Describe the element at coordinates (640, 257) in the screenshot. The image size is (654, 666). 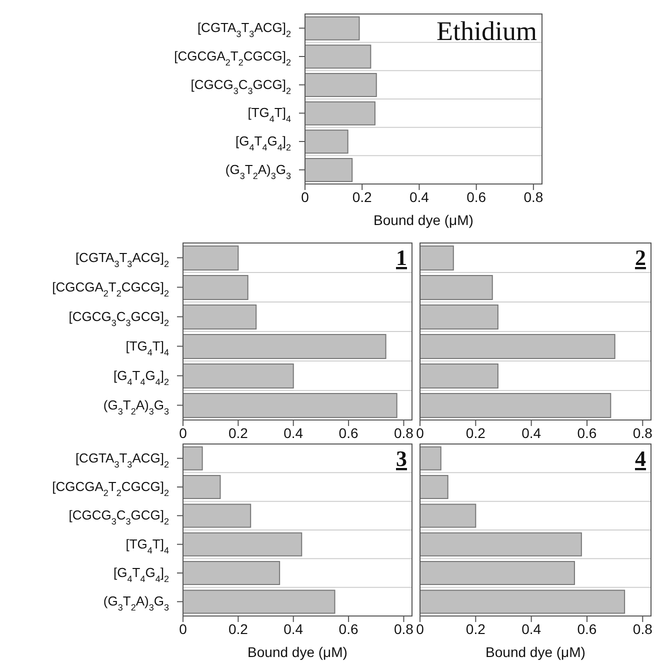
I see `chart-title: 2` at that location.